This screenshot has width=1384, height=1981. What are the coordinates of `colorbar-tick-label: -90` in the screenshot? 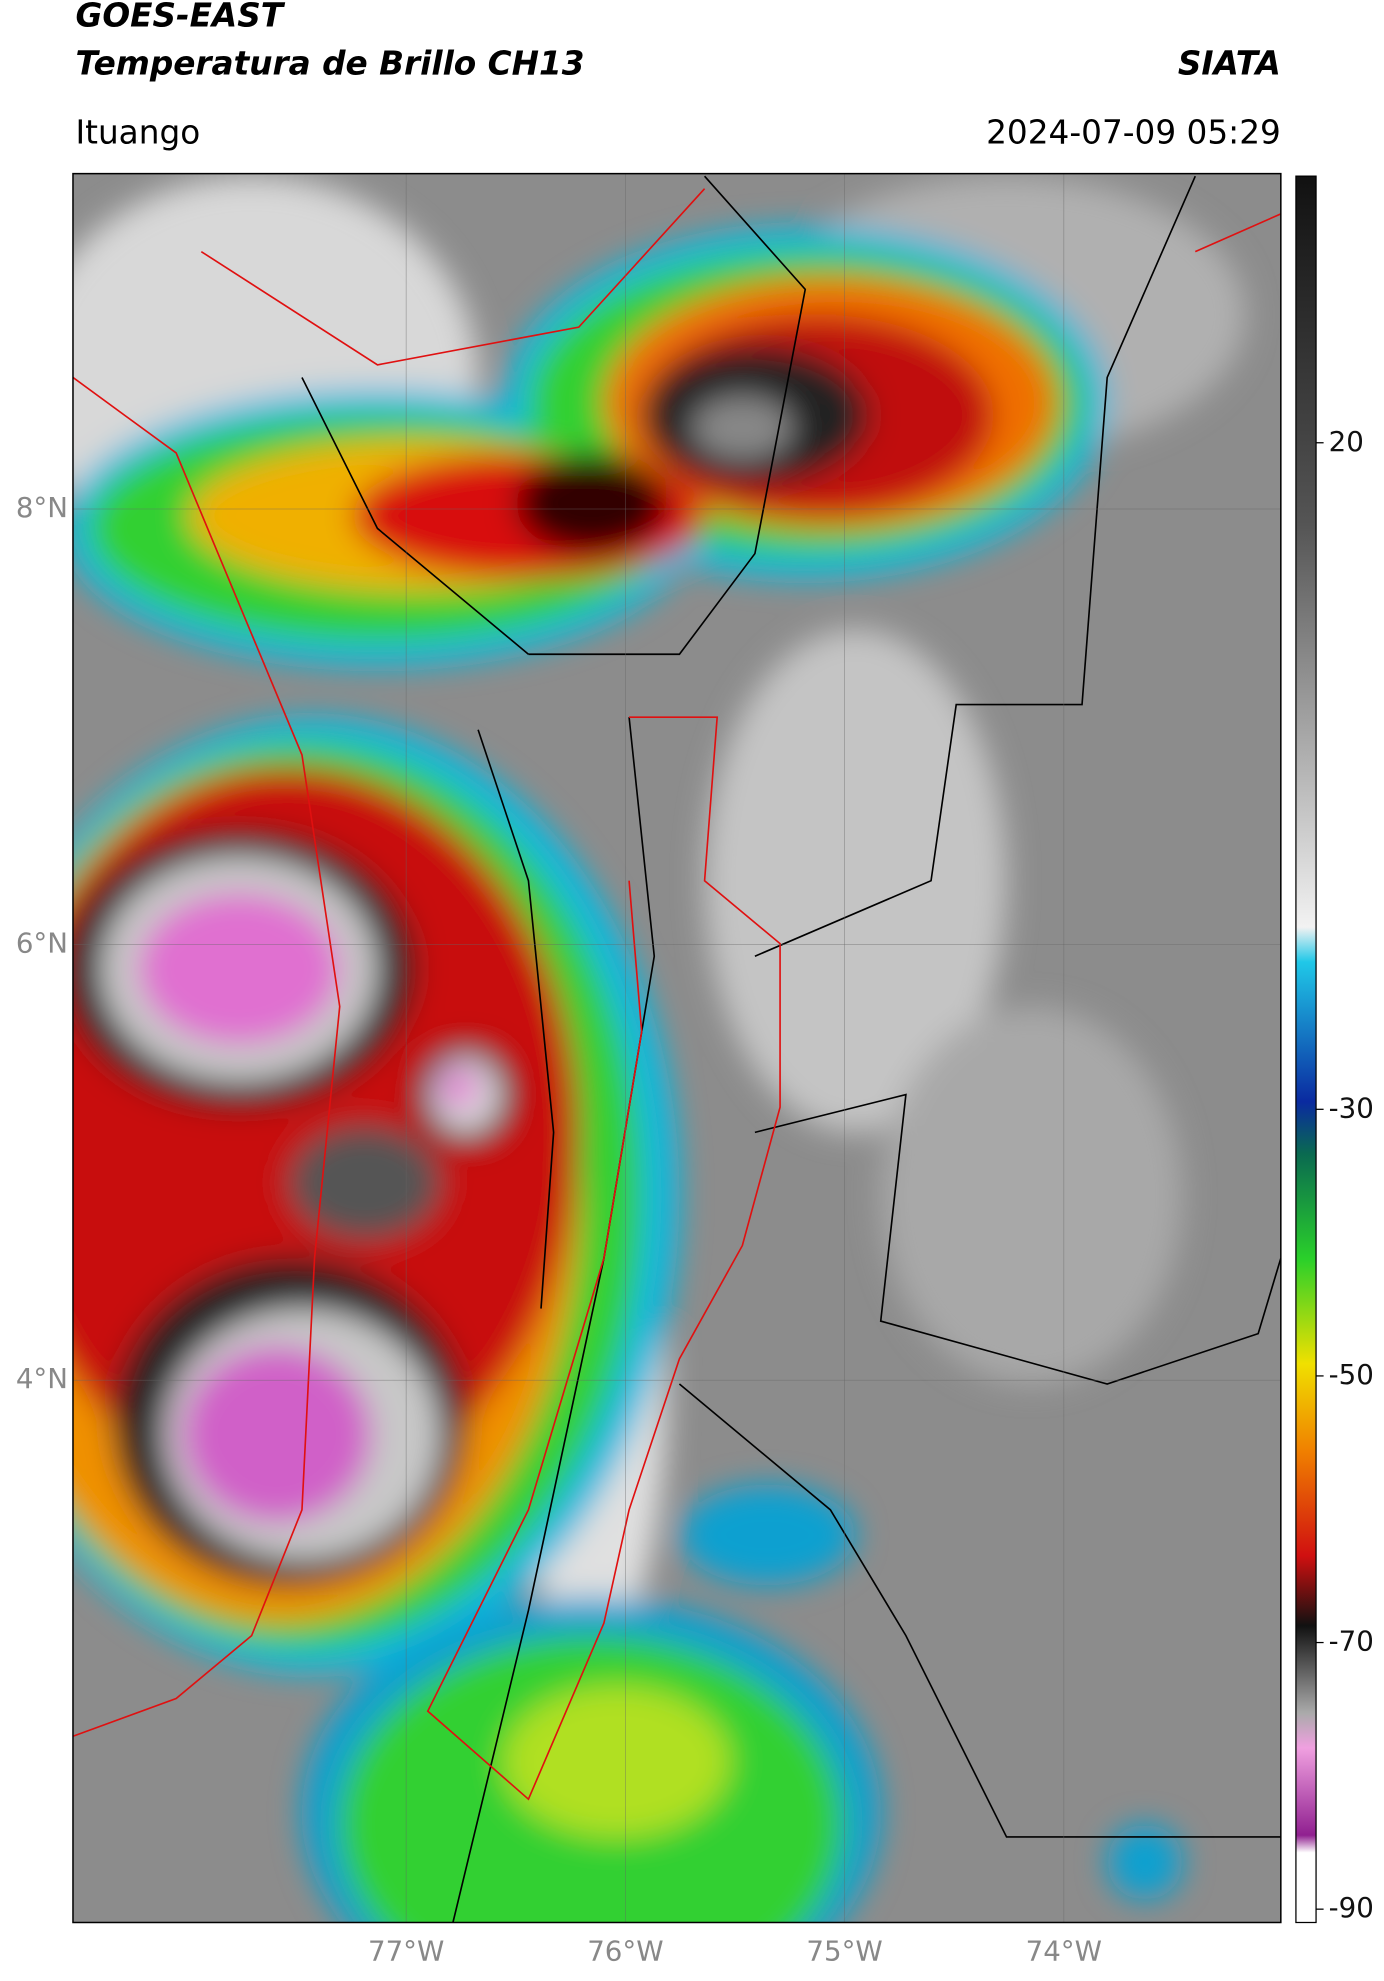 It's located at (1351, 1907).